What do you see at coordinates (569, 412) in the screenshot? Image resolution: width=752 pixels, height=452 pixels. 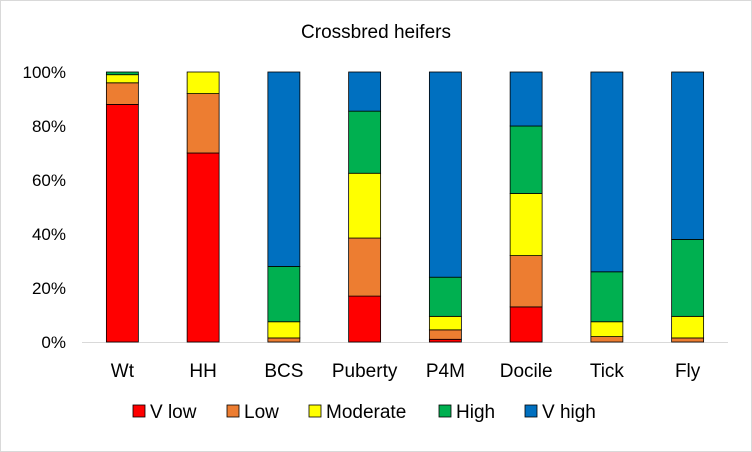 I see `legend-label: V high` at bounding box center [569, 412].